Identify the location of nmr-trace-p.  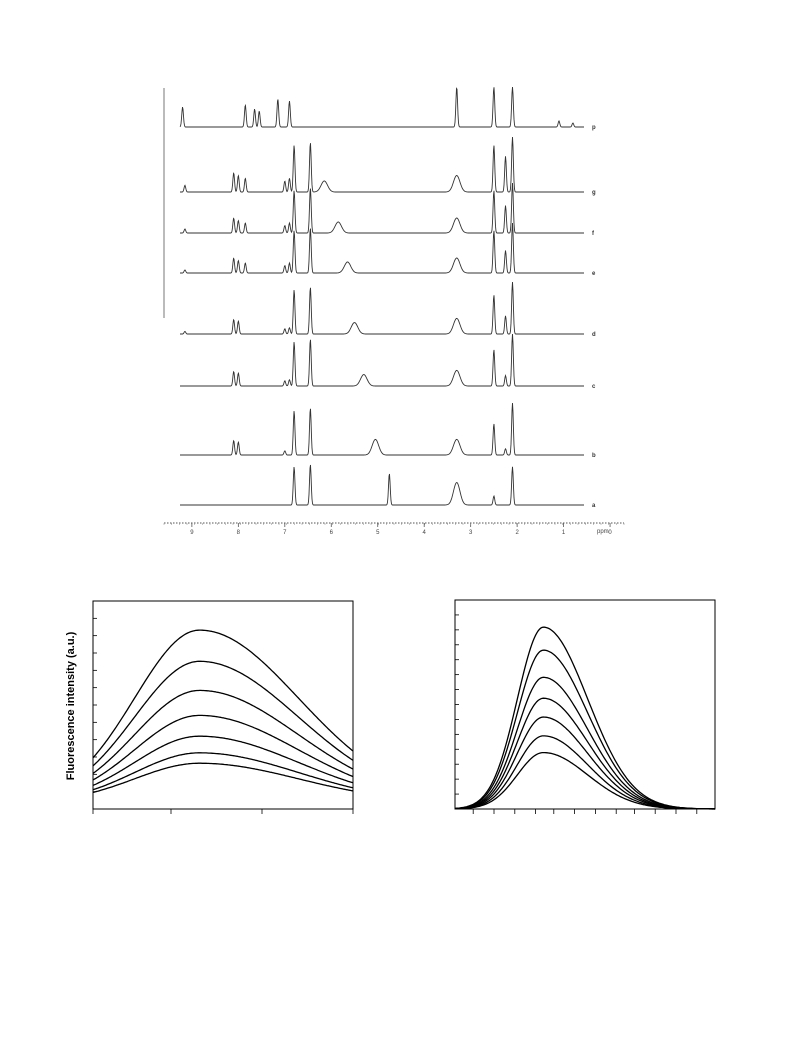
(381, 107).